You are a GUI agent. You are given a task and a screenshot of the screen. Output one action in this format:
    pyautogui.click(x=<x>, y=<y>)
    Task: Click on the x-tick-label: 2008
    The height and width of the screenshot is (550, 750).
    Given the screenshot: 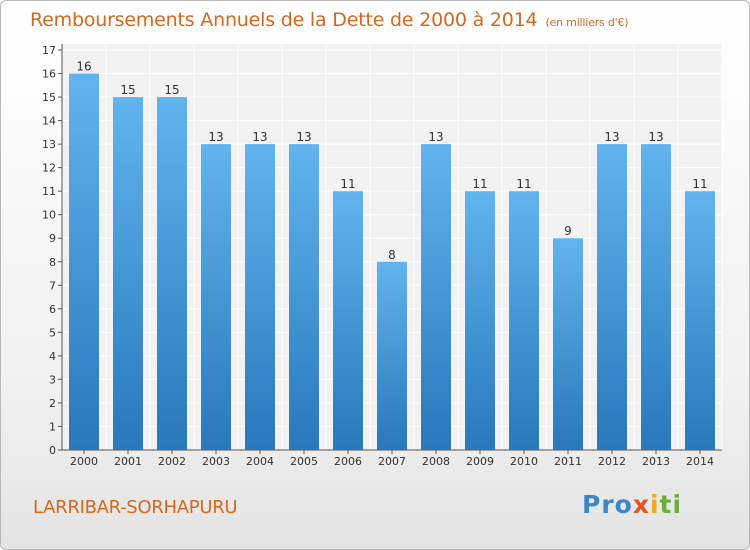 What is the action you would take?
    pyautogui.click(x=436, y=461)
    